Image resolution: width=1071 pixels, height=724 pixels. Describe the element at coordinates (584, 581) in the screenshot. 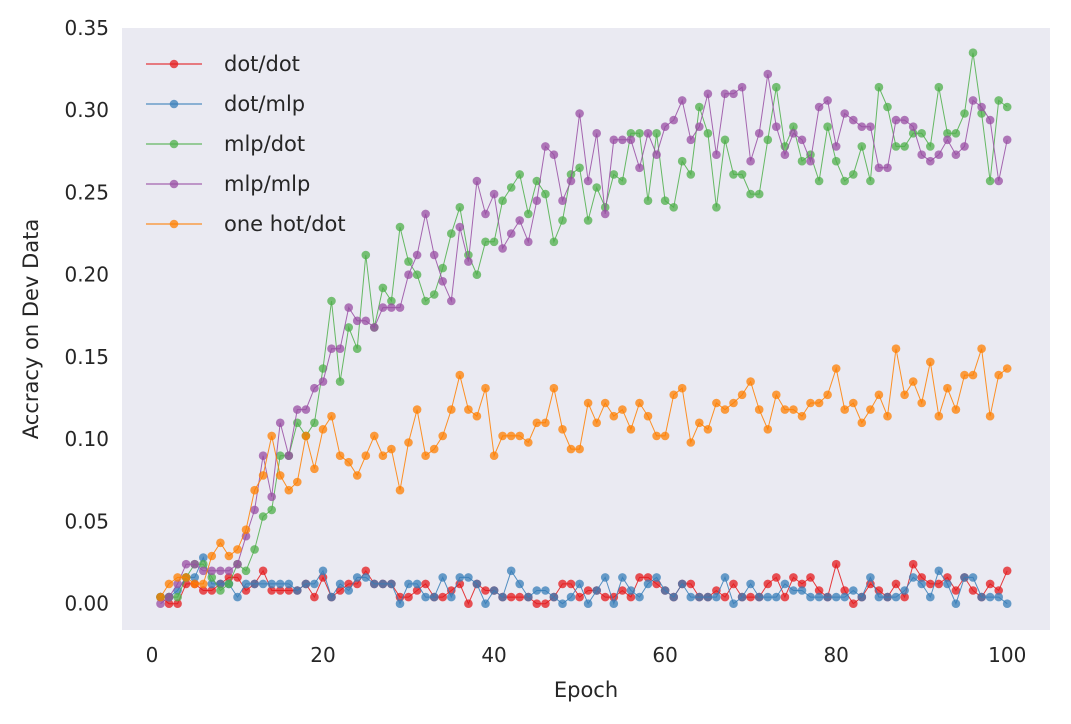

I see `series-line` at that location.